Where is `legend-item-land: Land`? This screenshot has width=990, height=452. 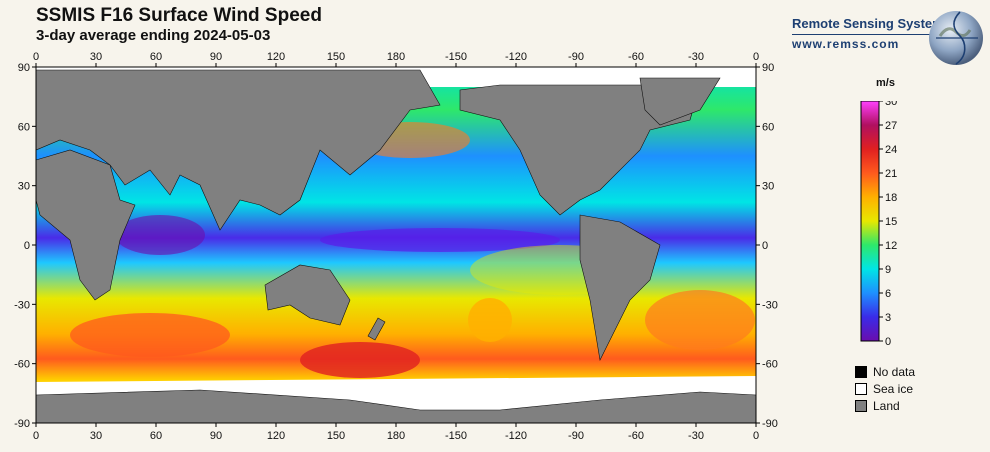
legend-item-land: Land is located at coordinates (885, 405).